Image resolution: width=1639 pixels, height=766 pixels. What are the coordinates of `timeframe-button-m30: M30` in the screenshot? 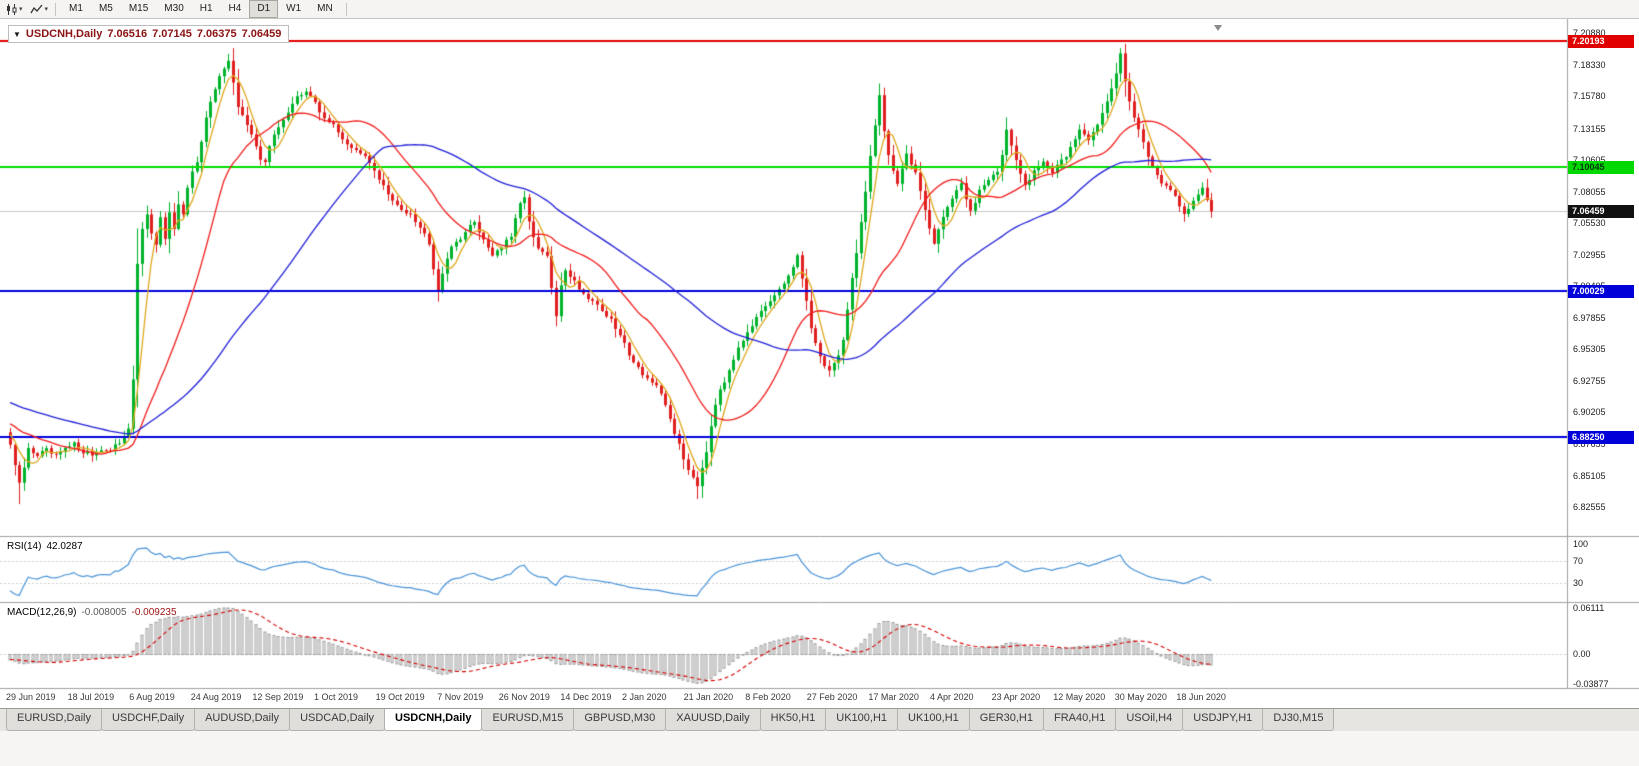 It's located at (174, 8).